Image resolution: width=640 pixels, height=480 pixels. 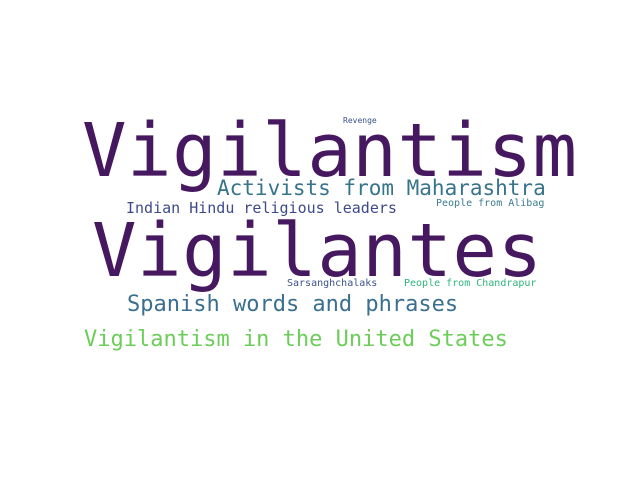 I want to click on word-vigilantism-in-the-united-states: Vigilantism in the United States, so click(x=296, y=339).